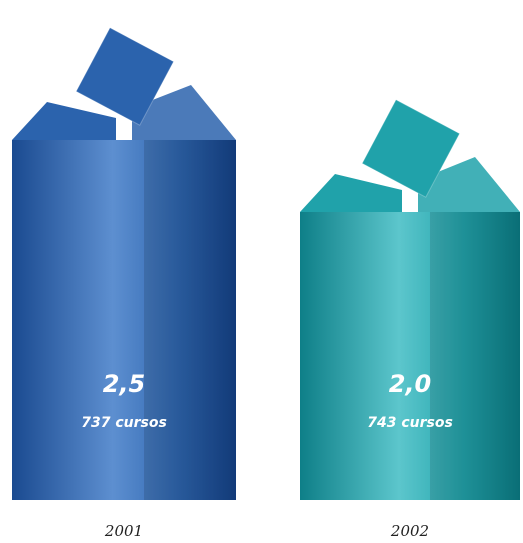  Describe the element at coordinates (123, 531) in the screenshot. I see `x-tick-label: 2001` at that location.